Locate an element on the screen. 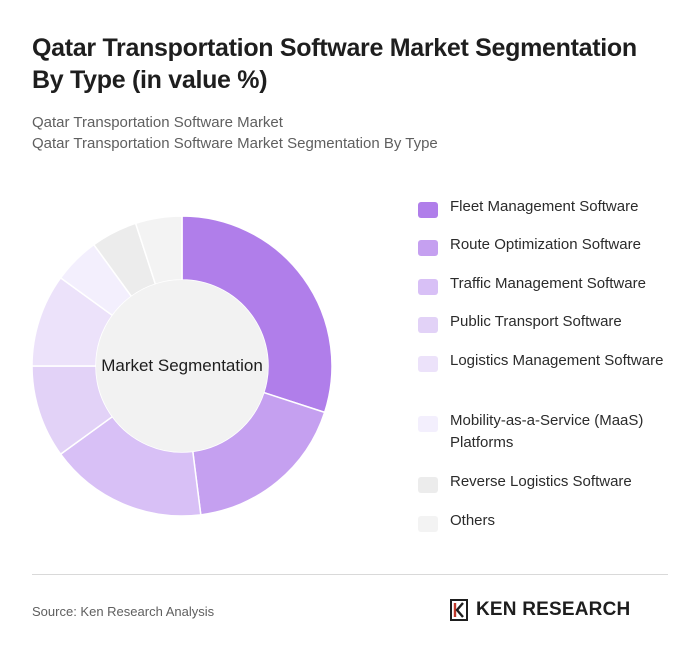 The image size is (700, 659). donut-hole is located at coordinates (182, 366).